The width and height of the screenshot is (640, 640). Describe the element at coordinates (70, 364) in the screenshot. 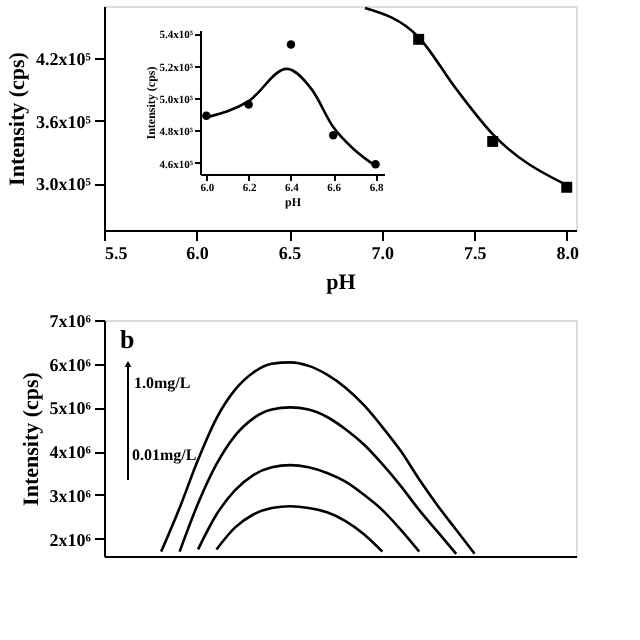

I see `y-tick-label: 6x10⁶` at that location.